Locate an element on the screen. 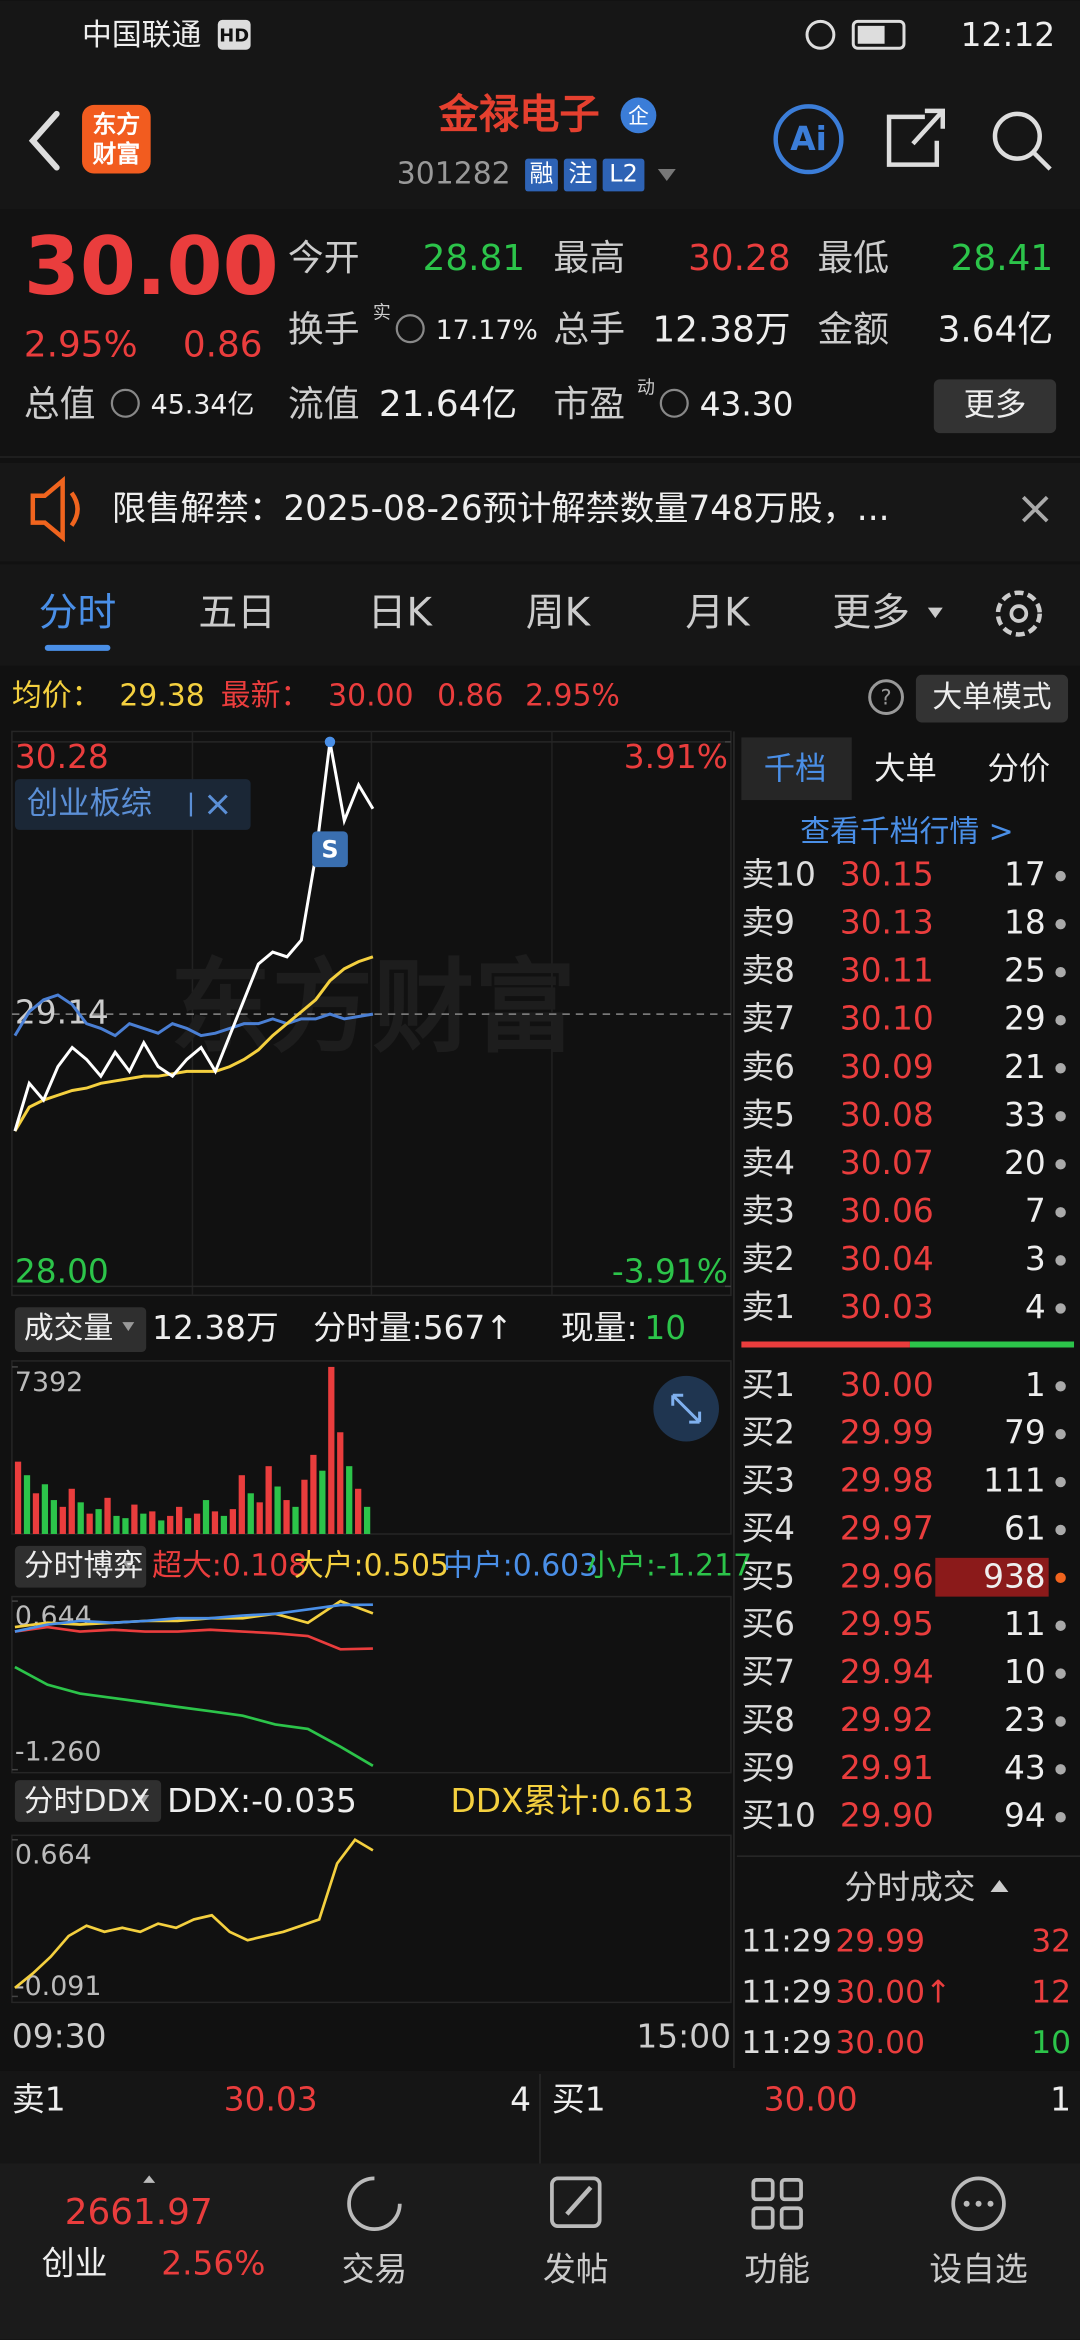 This screenshot has height=2340, width=1080. game-button is located at coordinates (80, 1566).